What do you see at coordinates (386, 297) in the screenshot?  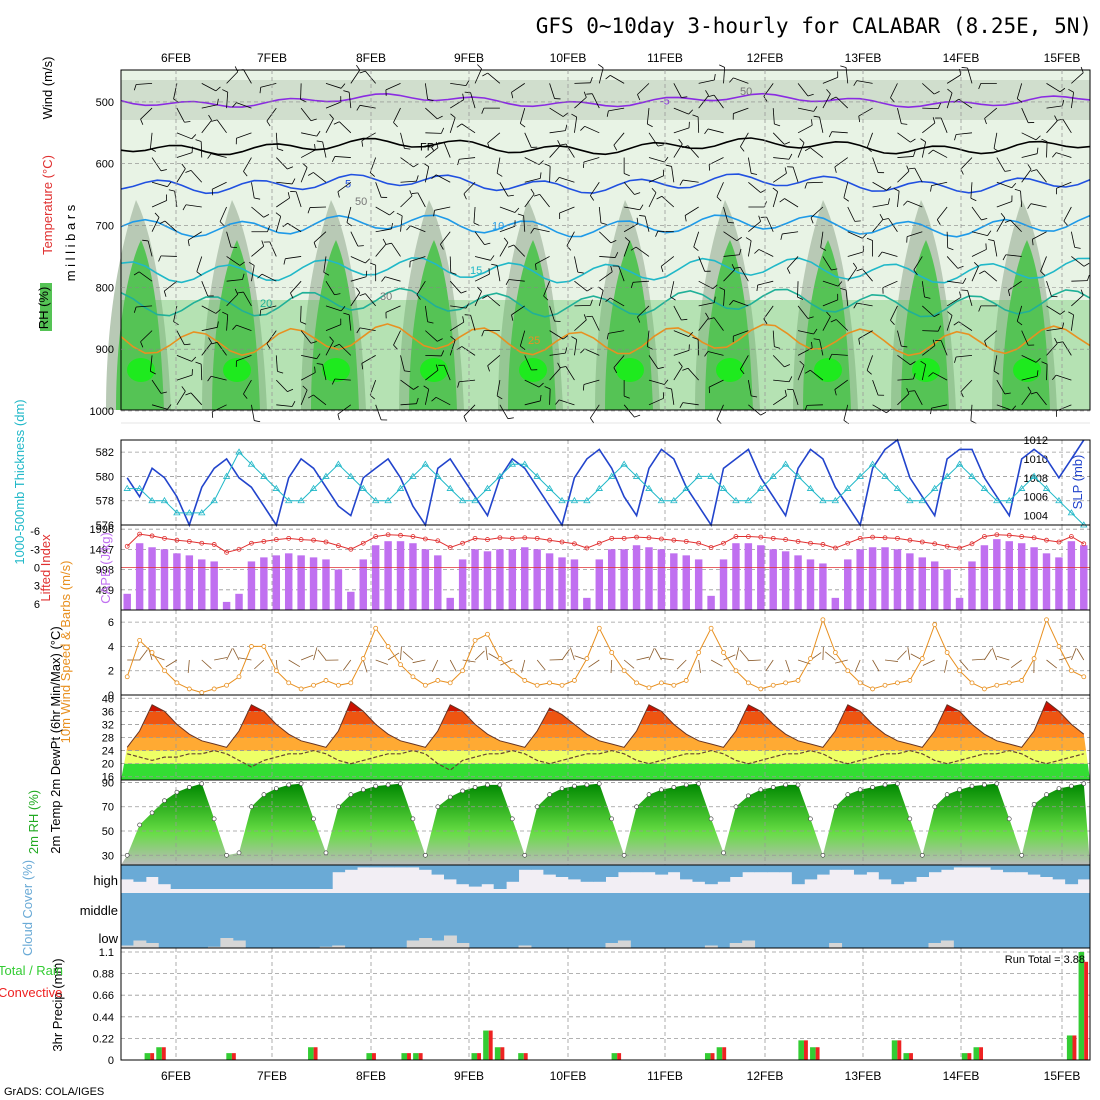 I see `rh-contour-label: 30` at bounding box center [386, 297].